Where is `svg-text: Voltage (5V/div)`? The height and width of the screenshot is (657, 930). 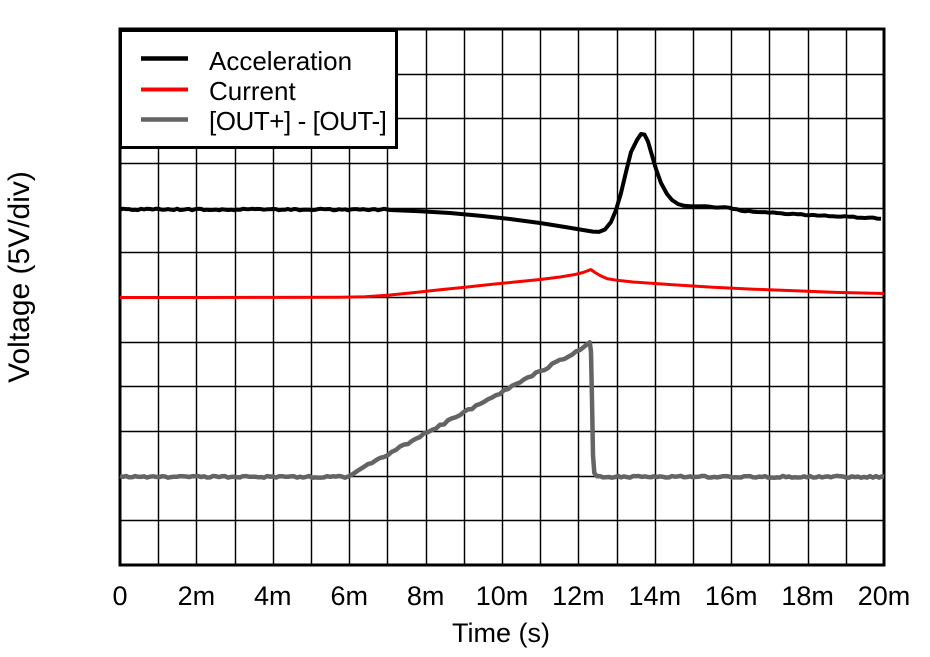
svg-text: Voltage (5V/div) is located at coordinates (19, 277).